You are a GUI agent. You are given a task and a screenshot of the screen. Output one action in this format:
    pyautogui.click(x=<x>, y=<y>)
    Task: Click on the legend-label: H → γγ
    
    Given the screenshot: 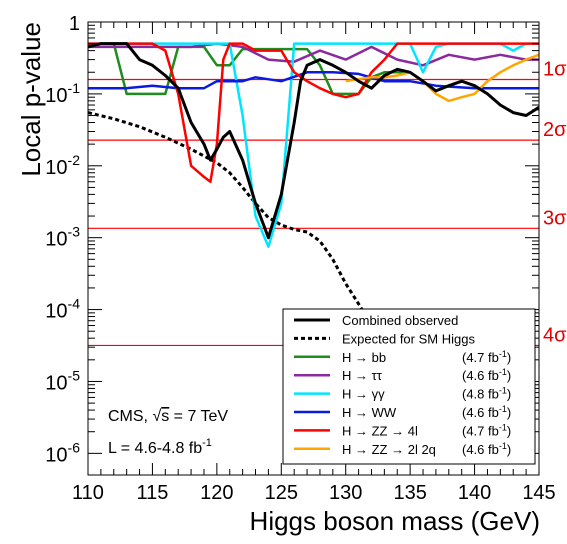 What is the action you would take?
    pyautogui.click(x=363, y=394)
    